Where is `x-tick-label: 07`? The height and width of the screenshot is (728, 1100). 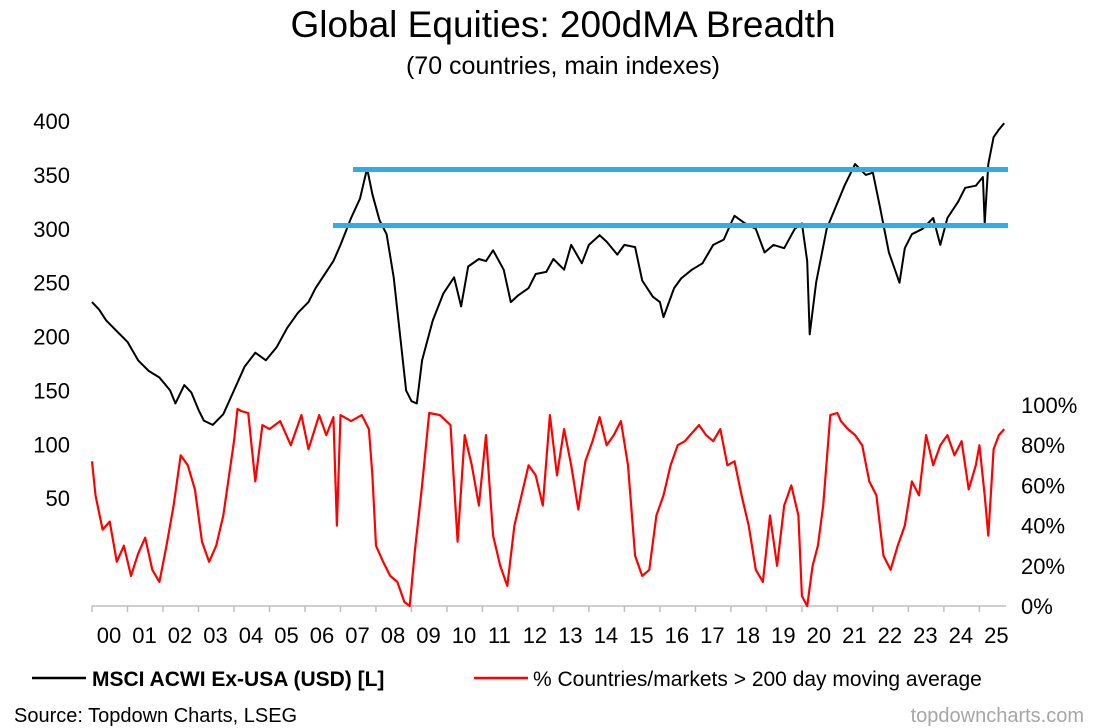 x-tick-label: 07 is located at coordinates (357, 635).